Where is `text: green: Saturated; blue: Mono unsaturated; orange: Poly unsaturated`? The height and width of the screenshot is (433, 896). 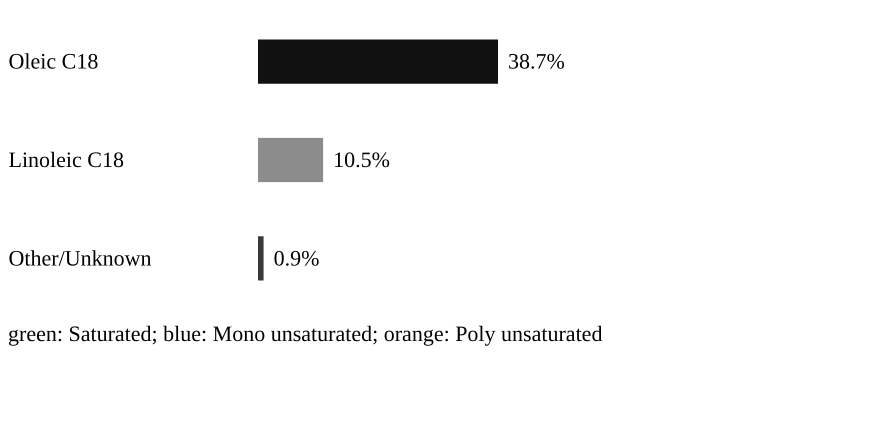 text: green: Saturated; blue: Mono unsaturated; orange: Poly unsaturated is located at coordinates (305, 333).